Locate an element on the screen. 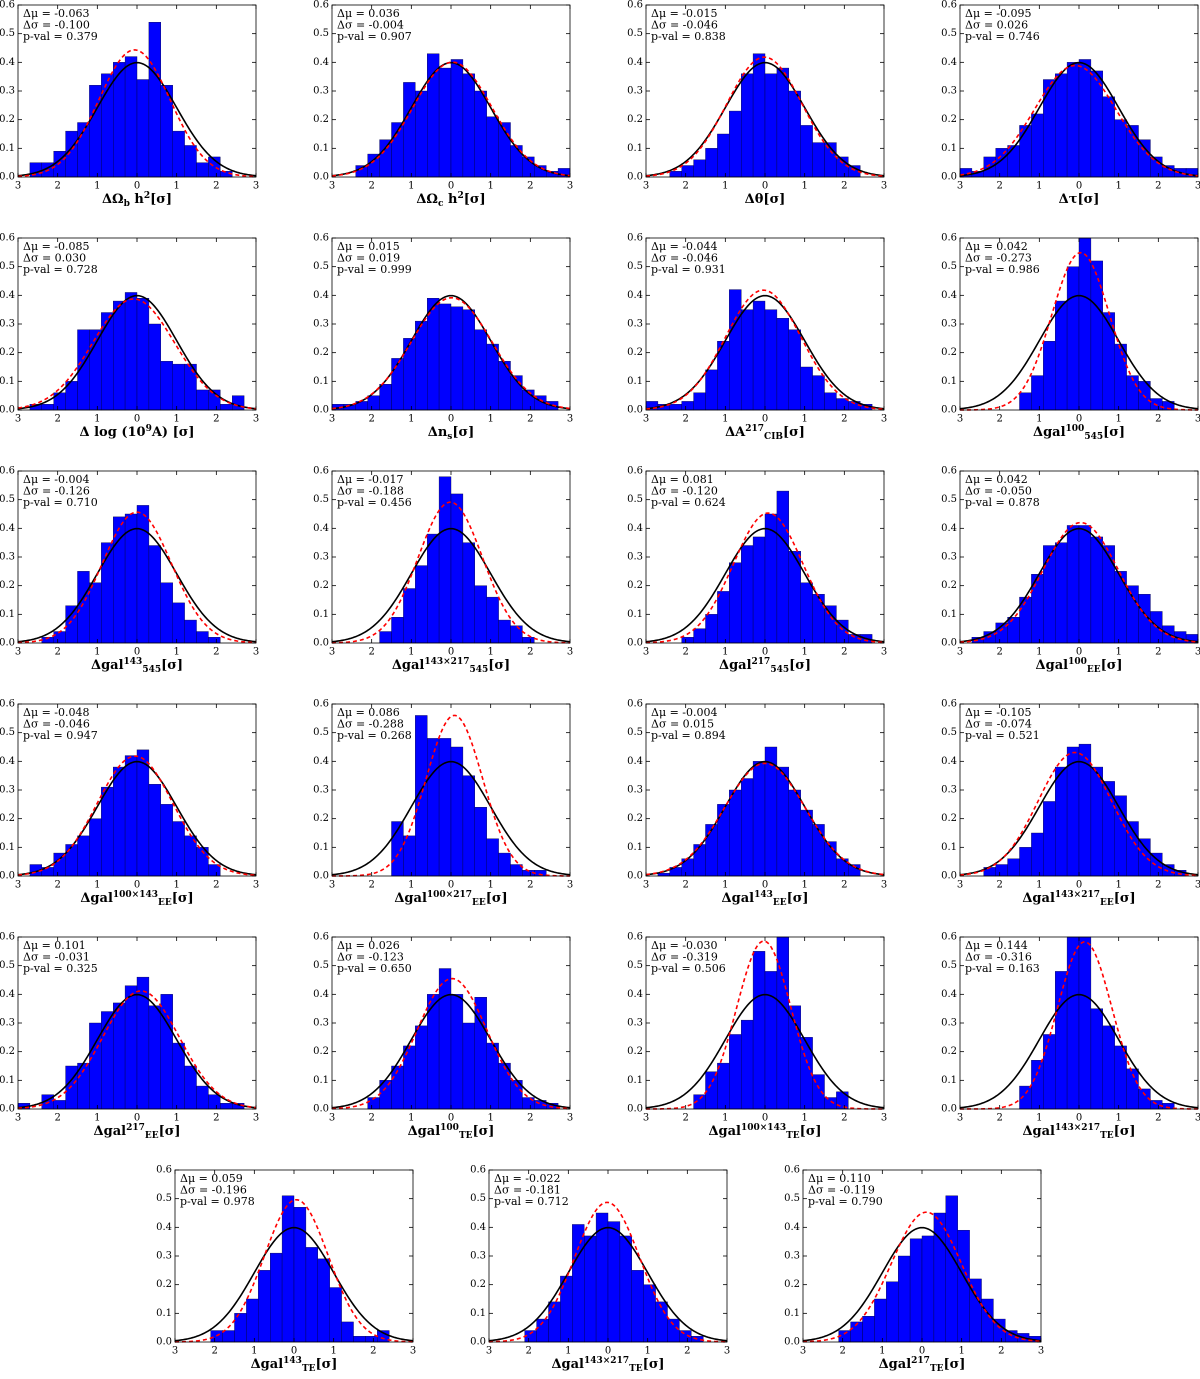 Image resolution: width=1200 pixels, height=1379 pixels. y-tick-label: 0.6 is located at coordinates (949, 238).